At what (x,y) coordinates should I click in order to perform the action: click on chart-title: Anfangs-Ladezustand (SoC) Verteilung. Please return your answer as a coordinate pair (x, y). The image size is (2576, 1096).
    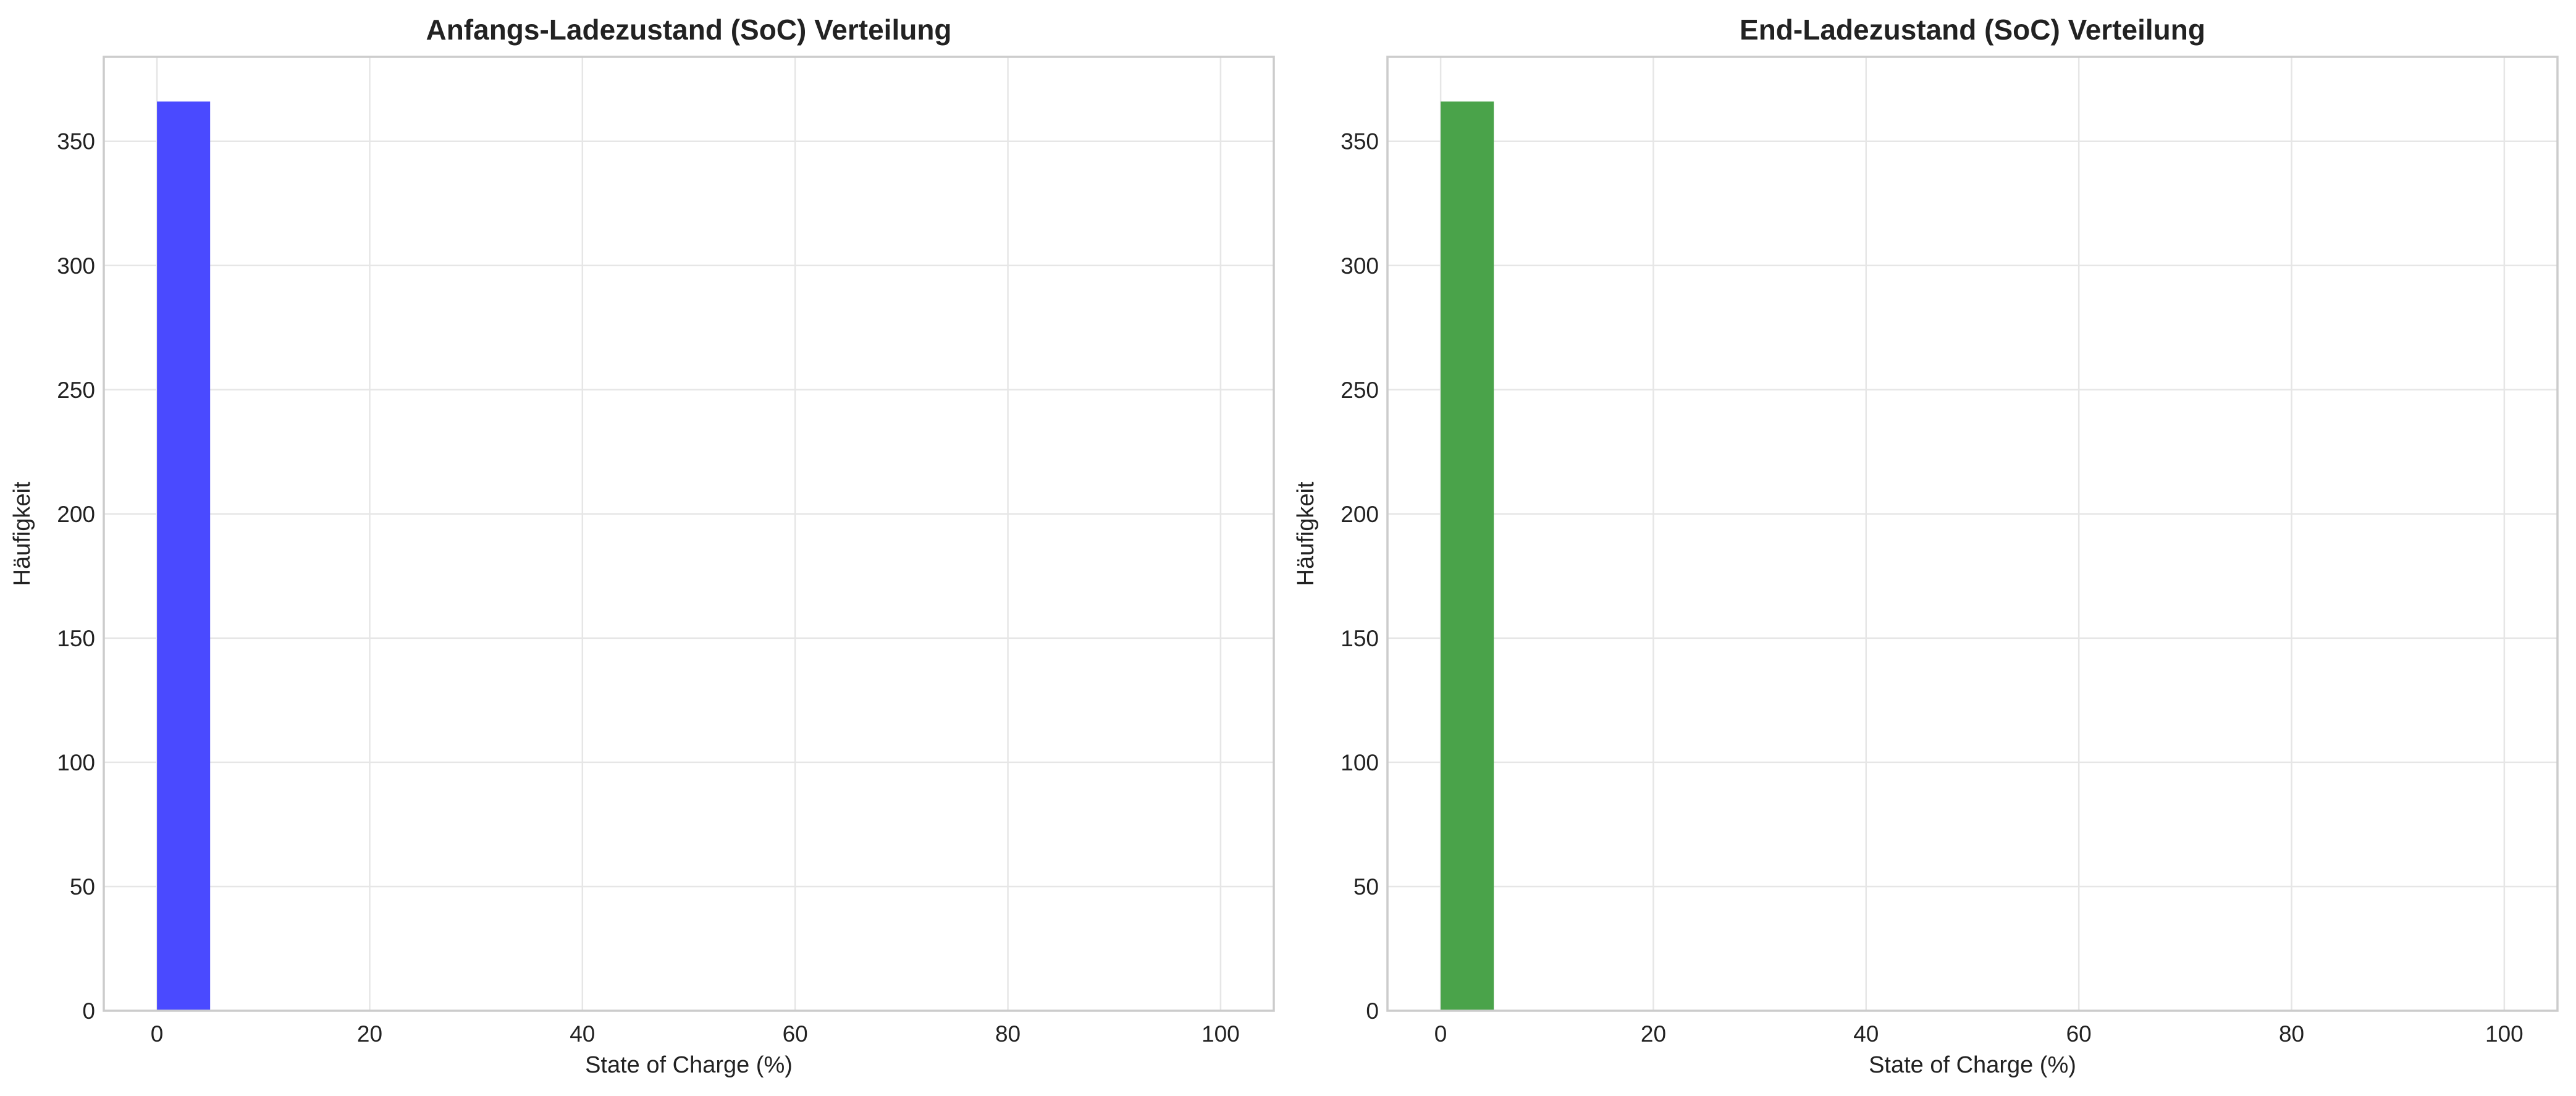
    Looking at the image, I should click on (688, 30).